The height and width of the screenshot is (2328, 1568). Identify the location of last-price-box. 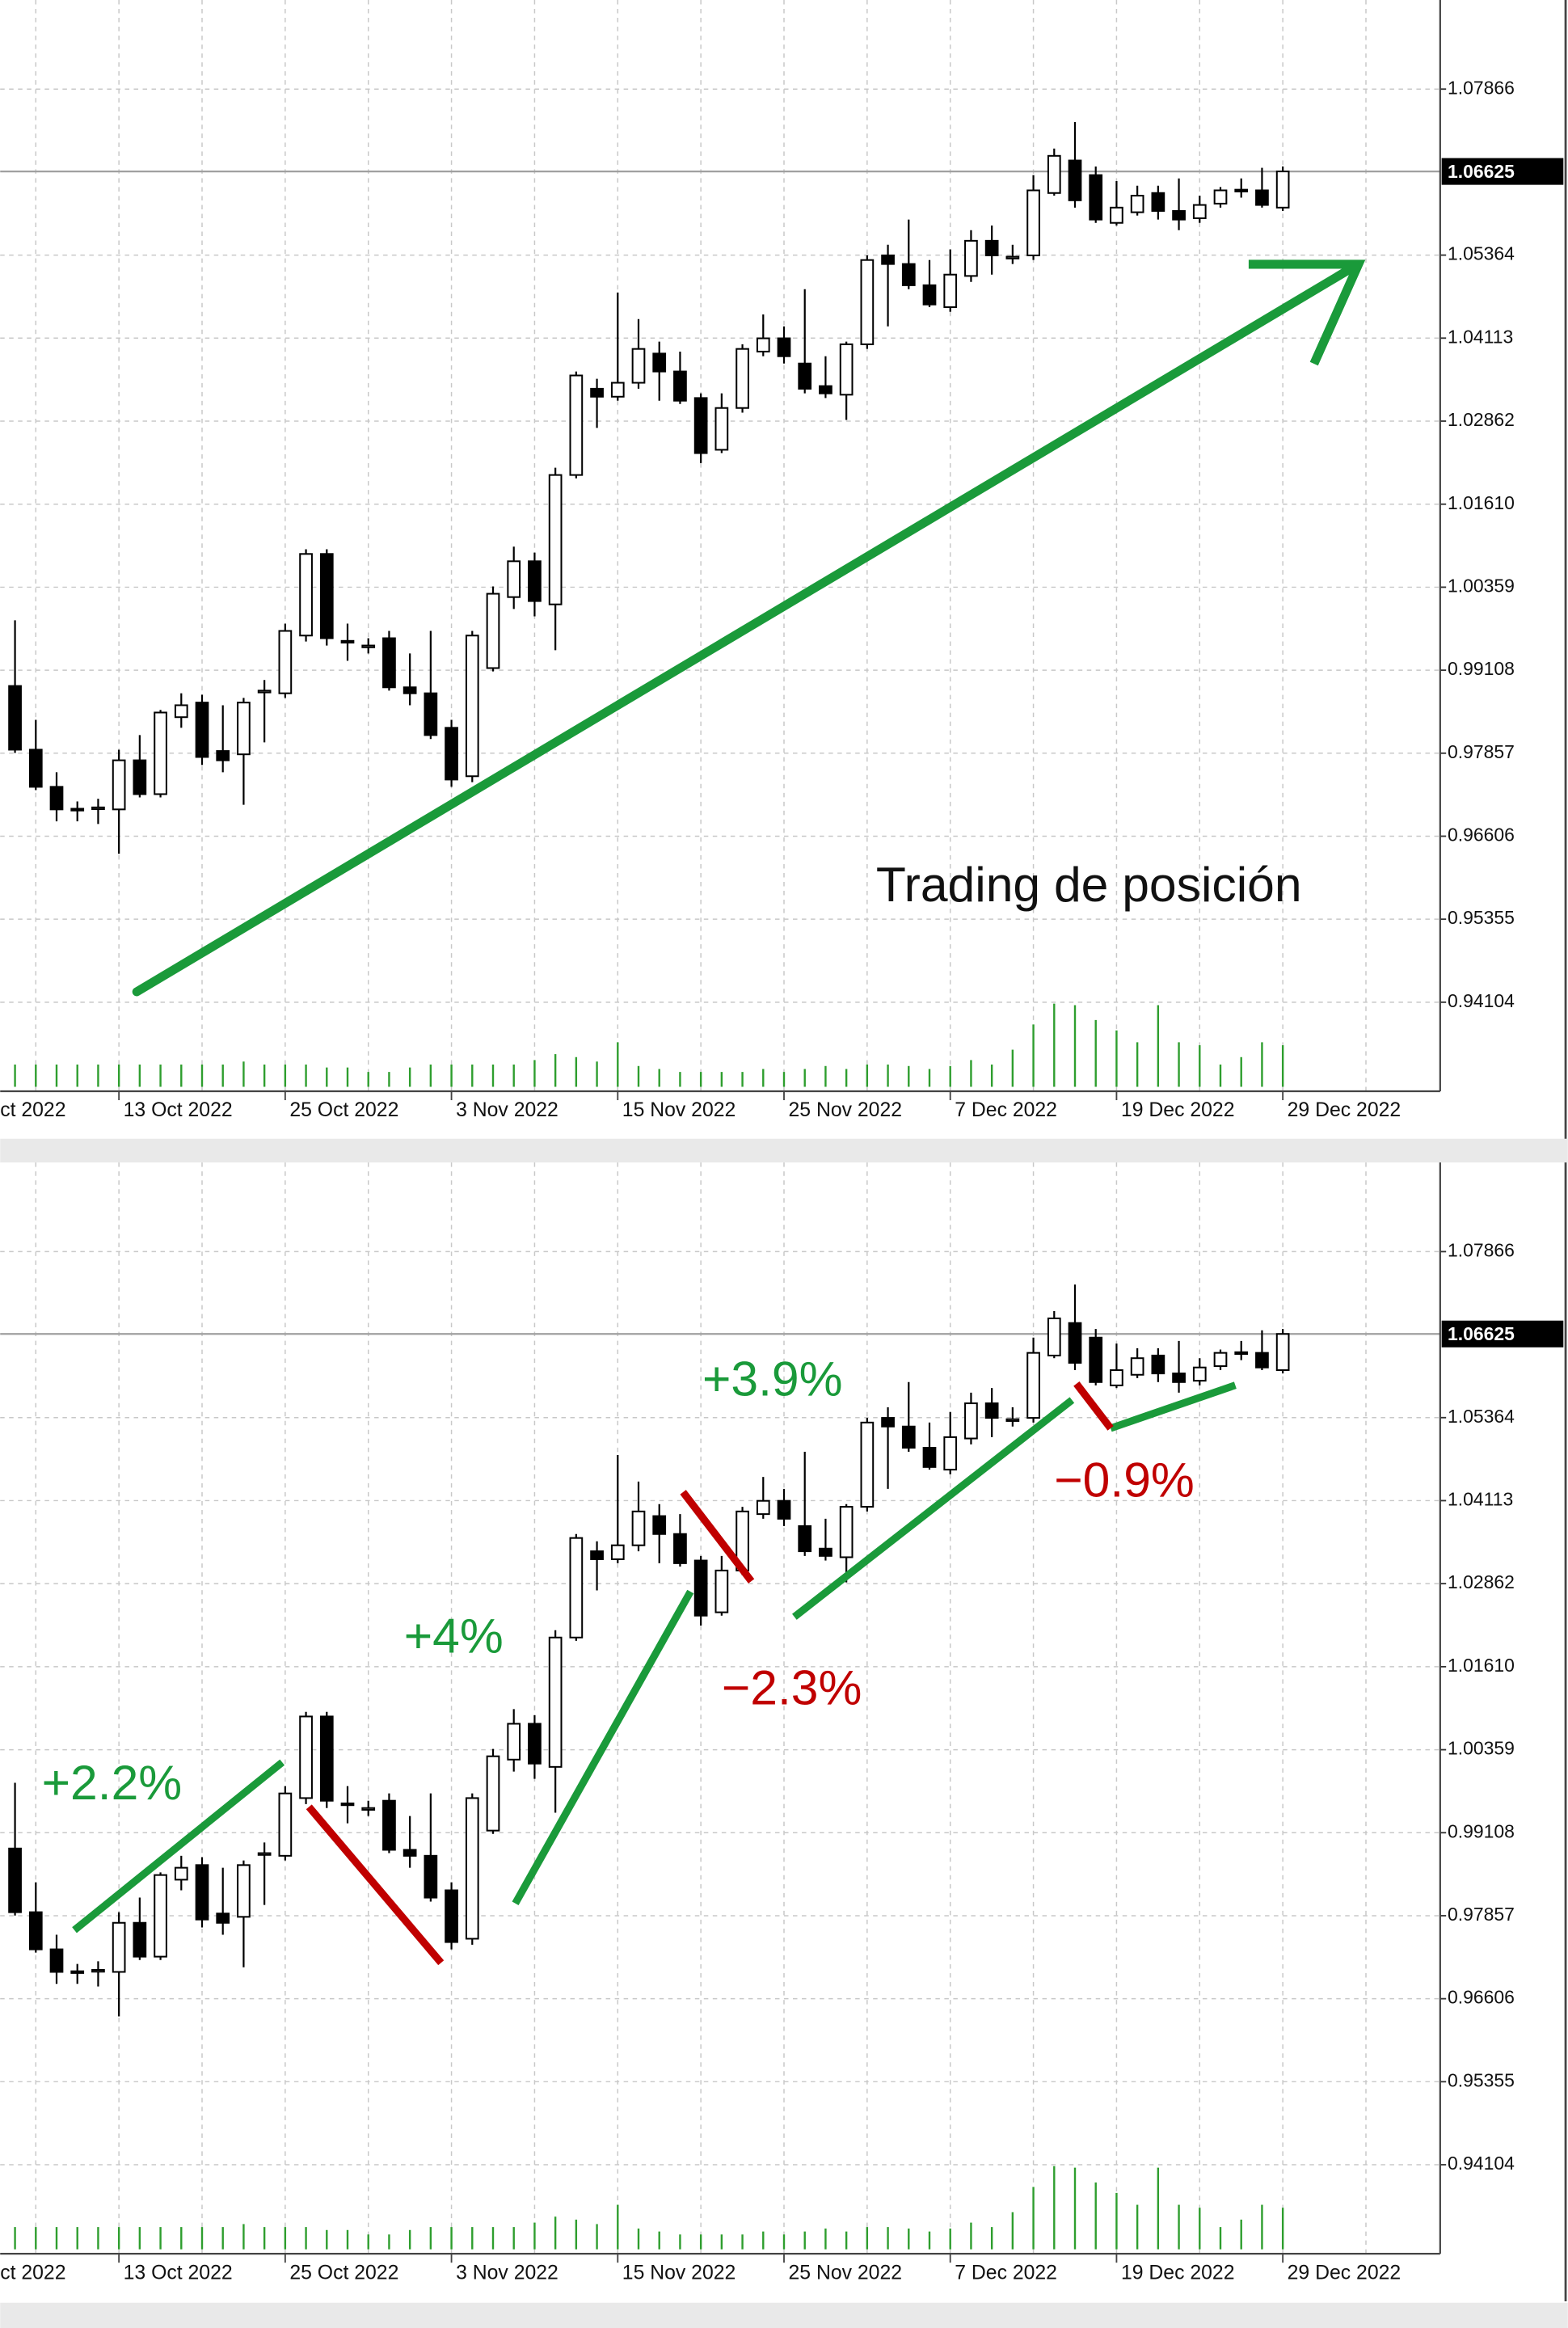
(1502, 171).